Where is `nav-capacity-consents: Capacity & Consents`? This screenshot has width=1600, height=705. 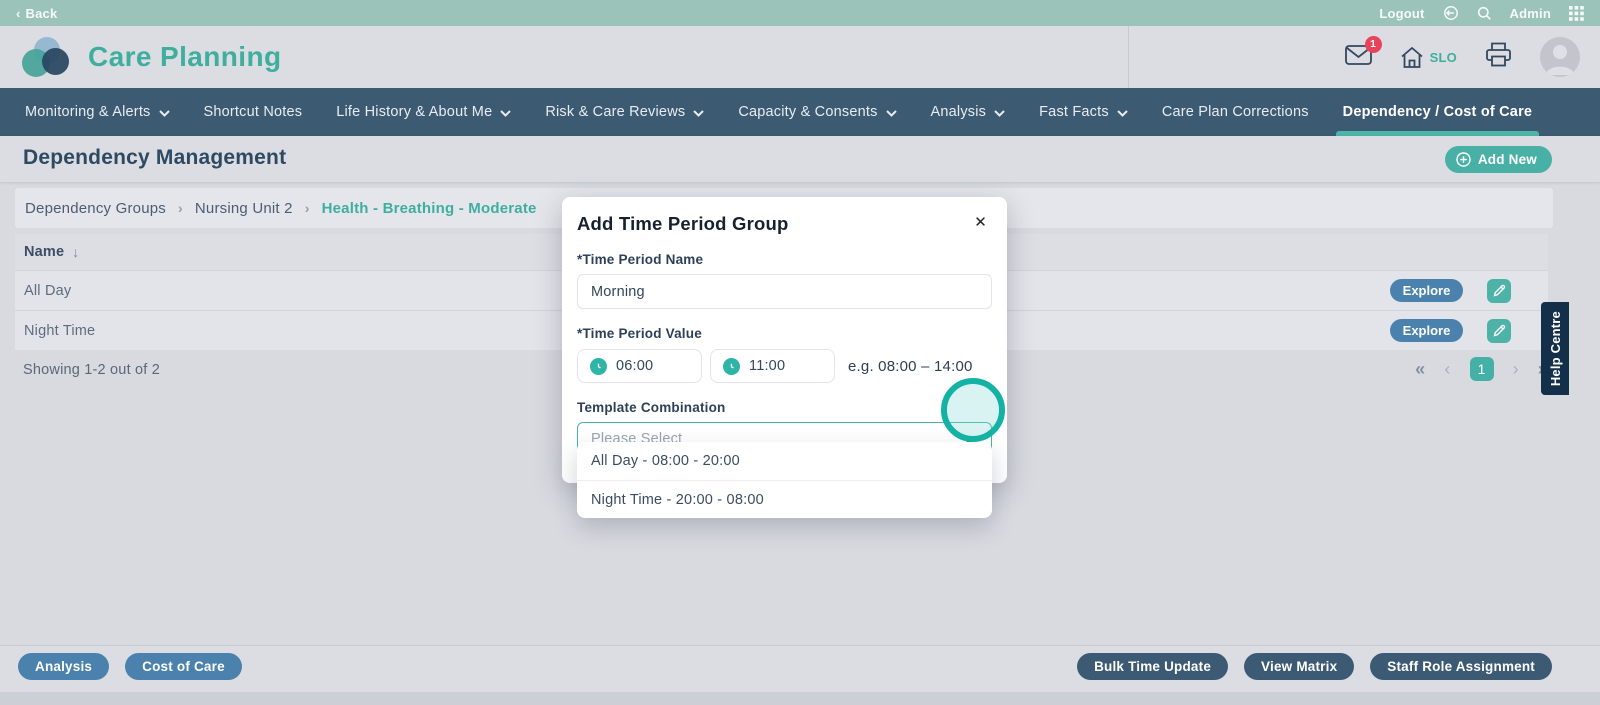 nav-capacity-consents: Capacity & Consents is located at coordinates (817, 112).